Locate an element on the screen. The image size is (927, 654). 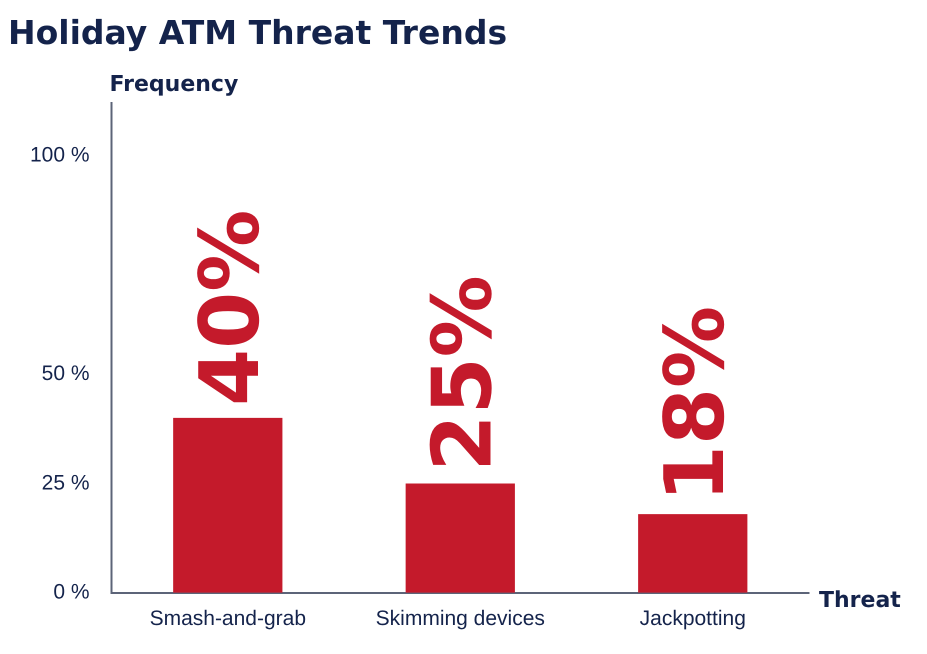
y-tick-label: 100 % is located at coordinates (60, 154).